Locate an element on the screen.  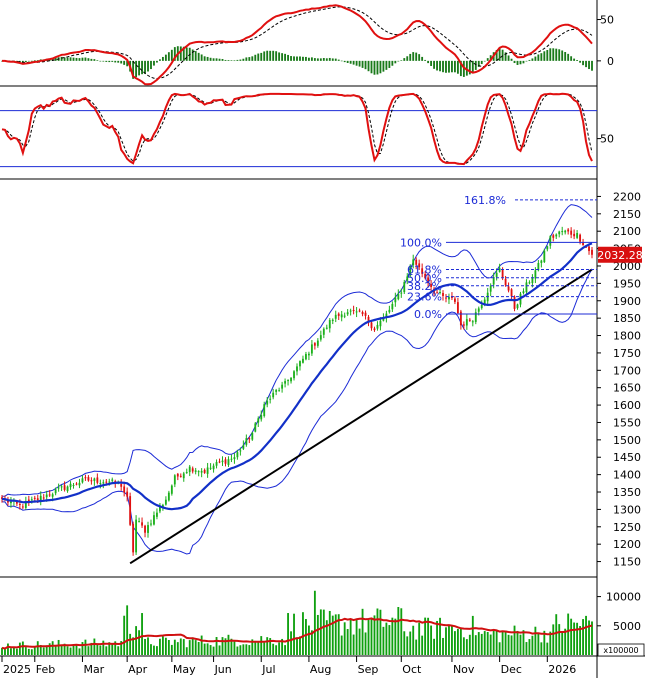
x-tick-label: May is located at coordinates (184, 669).